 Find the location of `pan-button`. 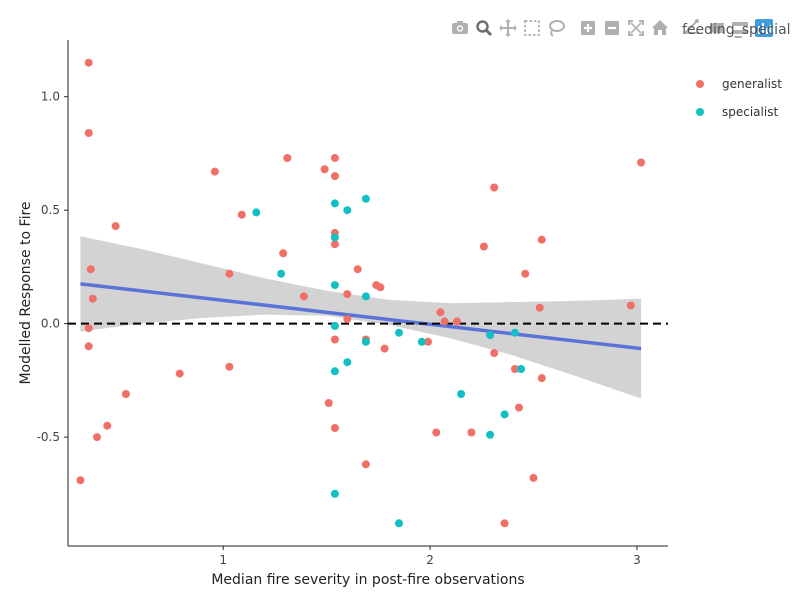

pan-button is located at coordinates (508, 28).